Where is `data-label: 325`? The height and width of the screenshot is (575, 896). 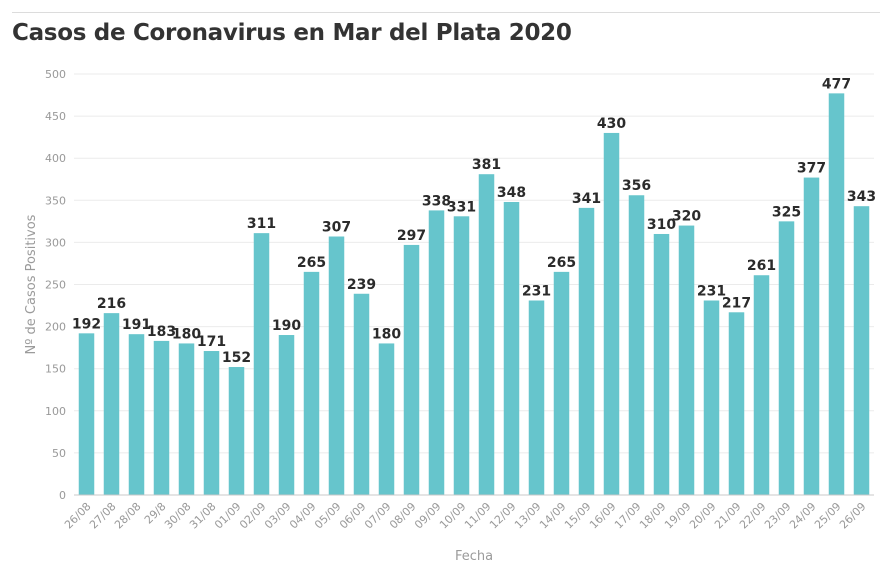
data-label: 325 is located at coordinates (786, 212).